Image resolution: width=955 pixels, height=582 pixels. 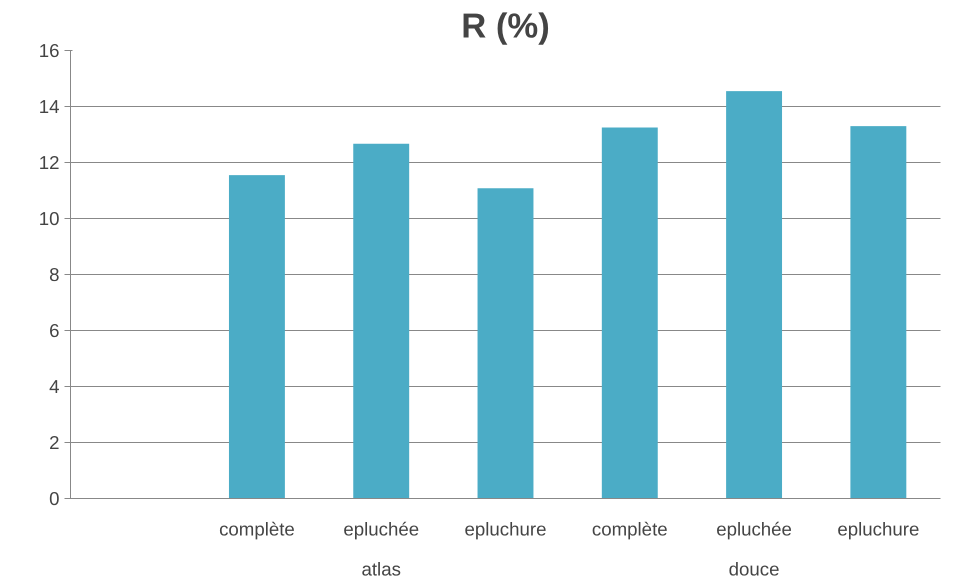 What do you see at coordinates (505, 27) in the screenshot?
I see `chart-title: R (%)` at bounding box center [505, 27].